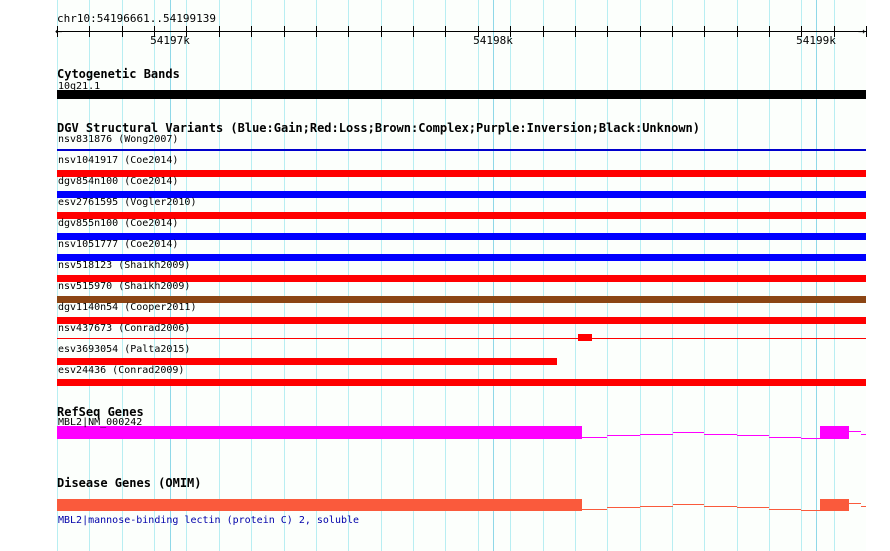 This screenshot has width=890, height=551. I want to click on dgv-track-label: nsv1041917 (Coe2014), so click(118, 160).